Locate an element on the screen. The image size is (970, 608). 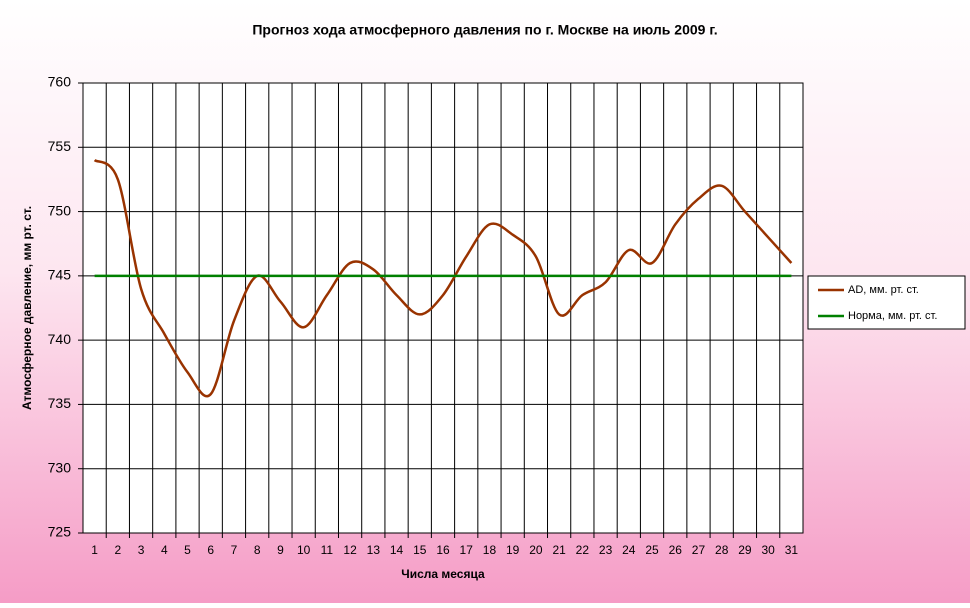
x-tick-label: 20 is located at coordinates (536, 550).